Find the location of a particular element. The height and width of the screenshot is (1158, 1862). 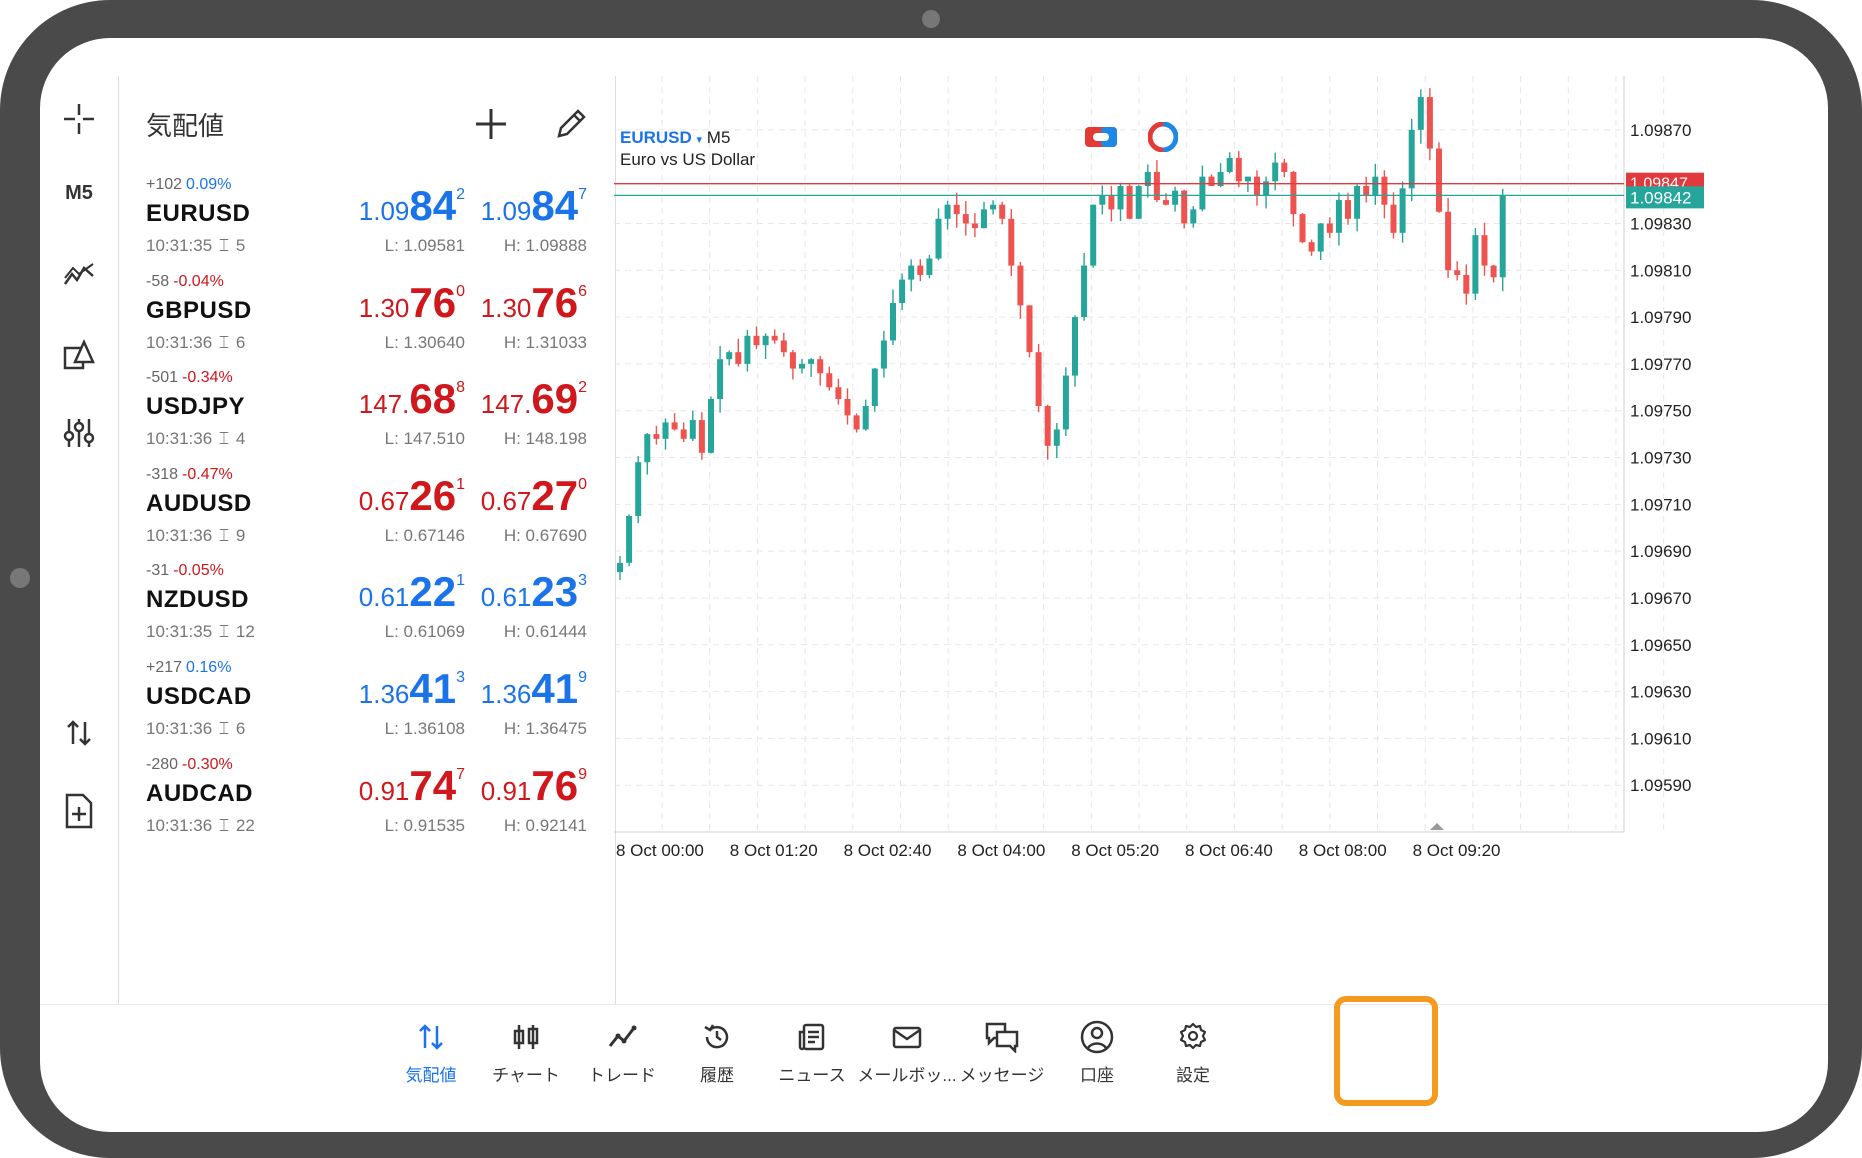

nav-chart: チャート is located at coordinates (526, 1051).